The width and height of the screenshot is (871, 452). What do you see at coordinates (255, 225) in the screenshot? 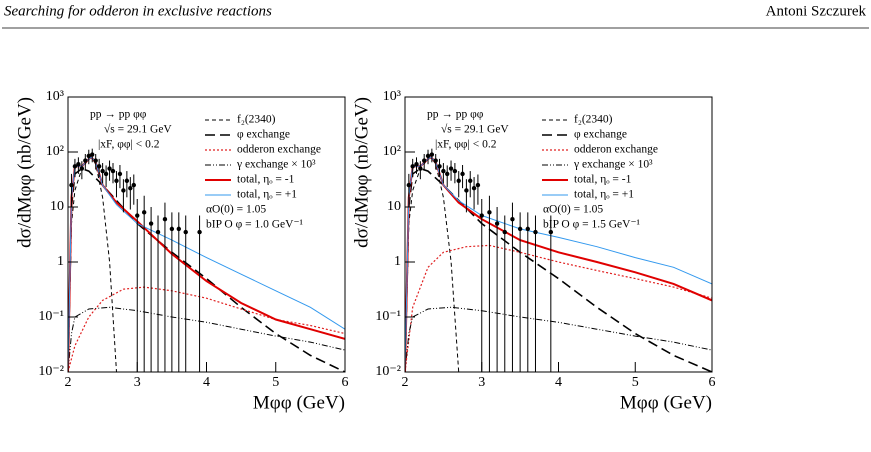
I see `annotation: bIP O φ = 1.0 GeV⁻¹` at bounding box center [255, 225].